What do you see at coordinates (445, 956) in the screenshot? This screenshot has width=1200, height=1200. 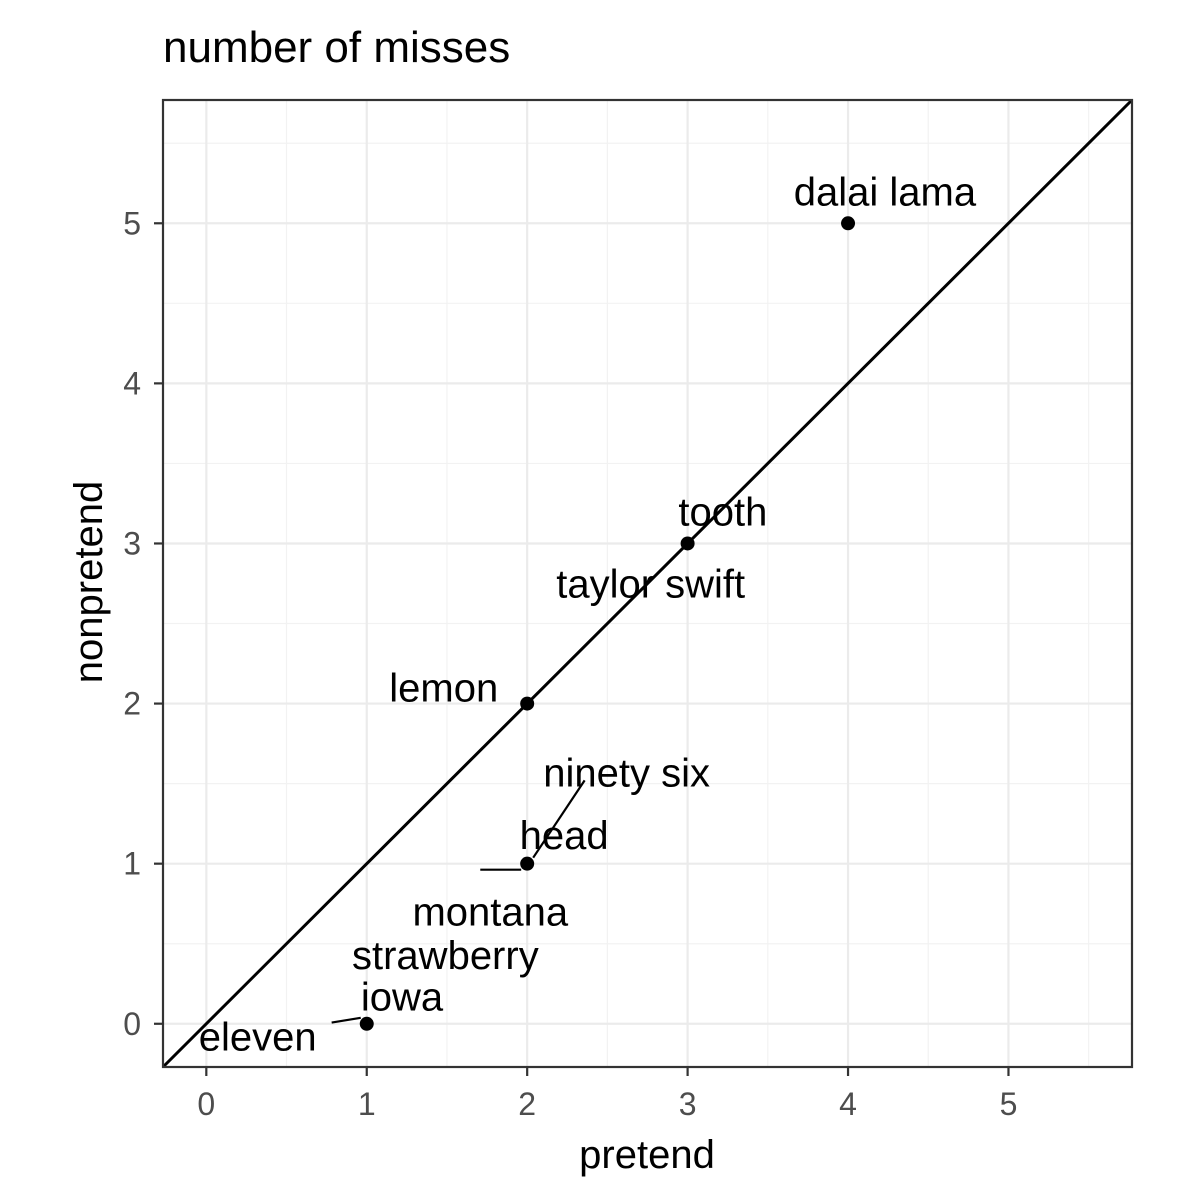 I see `point-label: strawberry` at bounding box center [445, 956].